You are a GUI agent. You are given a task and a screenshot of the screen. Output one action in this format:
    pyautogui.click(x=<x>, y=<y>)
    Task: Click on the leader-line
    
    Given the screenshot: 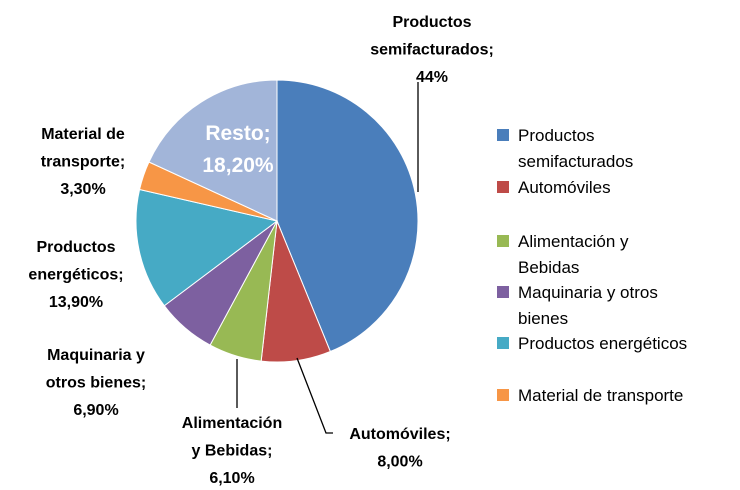 What is the action you would take?
    pyautogui.click(x=314, y=395)
    